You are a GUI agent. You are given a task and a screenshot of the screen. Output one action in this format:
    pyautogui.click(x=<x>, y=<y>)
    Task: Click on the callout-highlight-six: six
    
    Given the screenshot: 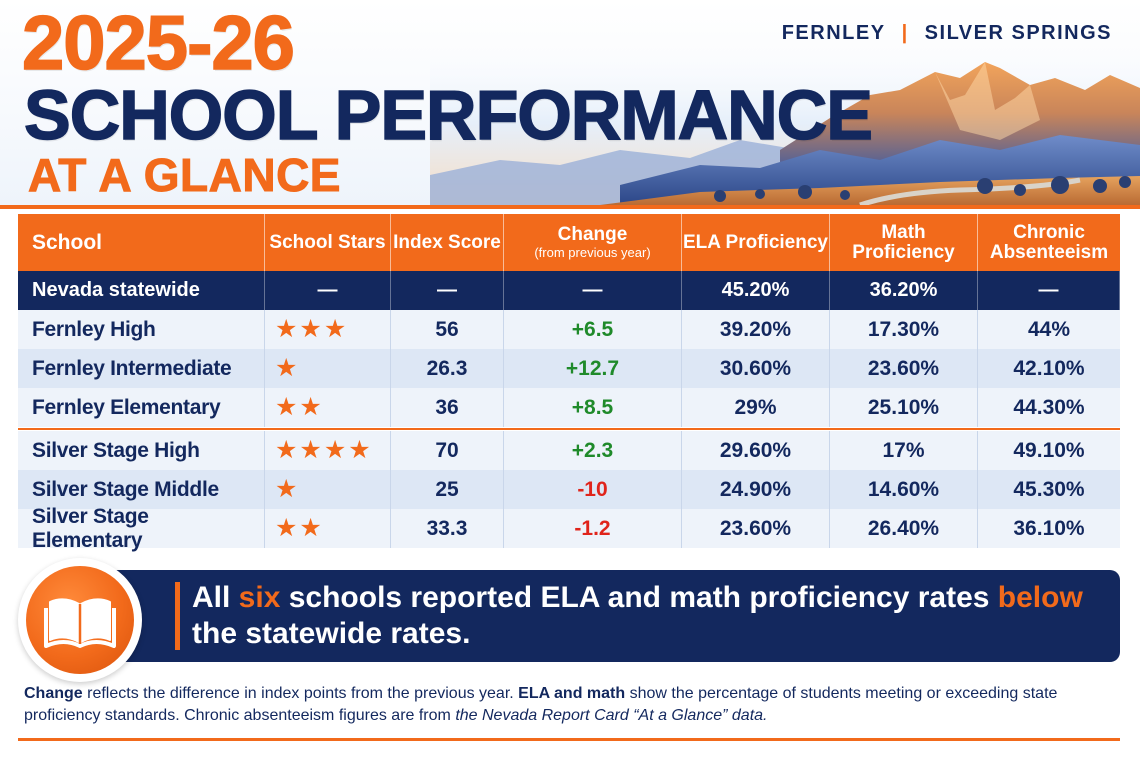 What is the action you would take?
    pyautogui.click(x=259, y=597)
    